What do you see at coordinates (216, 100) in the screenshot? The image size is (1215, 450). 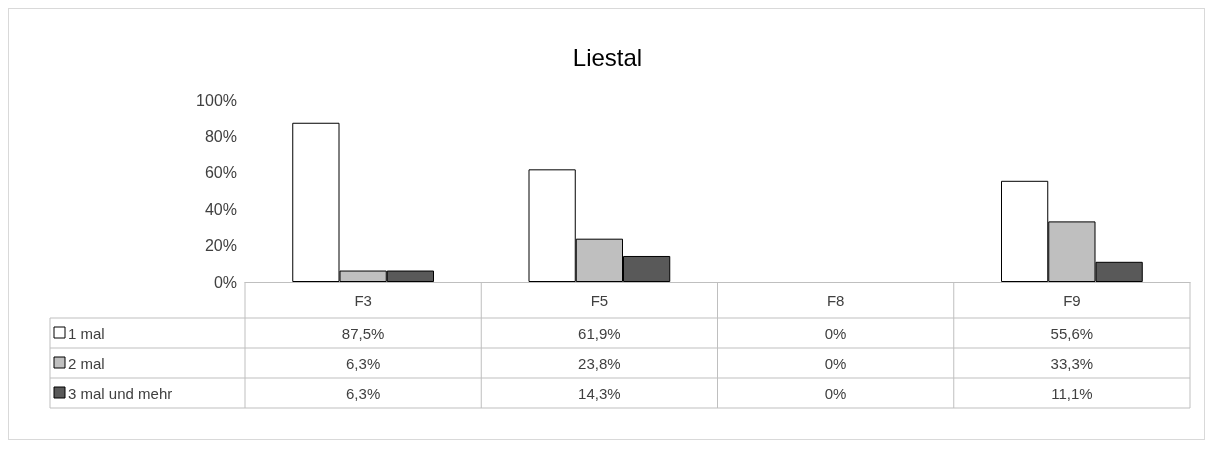 I see `y-tick-label: 100%` at bounding box center [216, 100].